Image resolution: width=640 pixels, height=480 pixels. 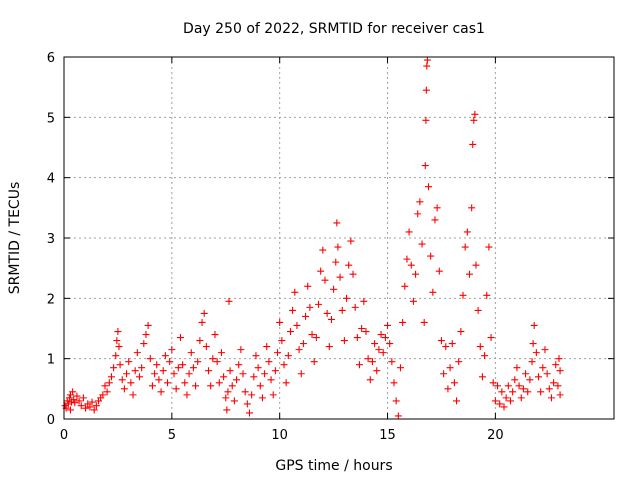 I want to click on x-tick-label: 15, so click(x=387, y=435).